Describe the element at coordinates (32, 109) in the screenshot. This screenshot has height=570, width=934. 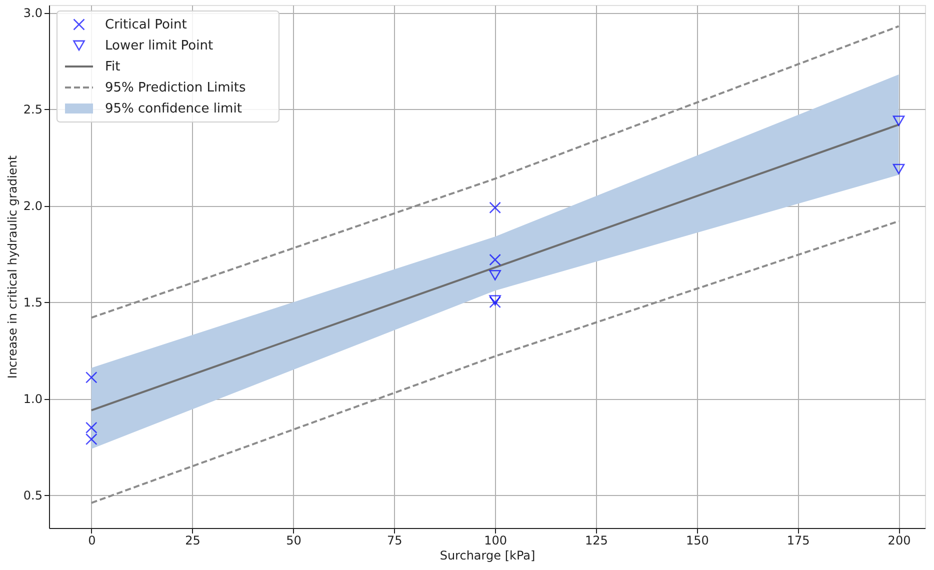
I see `y-tick-label: 2.5` at that location.